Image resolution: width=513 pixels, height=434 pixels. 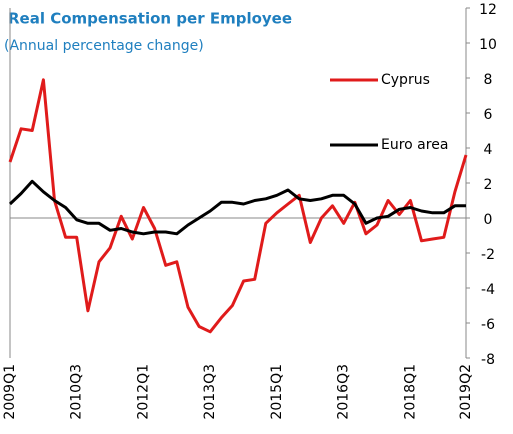 I want to click on y-tick-label: 6, so click(x=488, y=115).